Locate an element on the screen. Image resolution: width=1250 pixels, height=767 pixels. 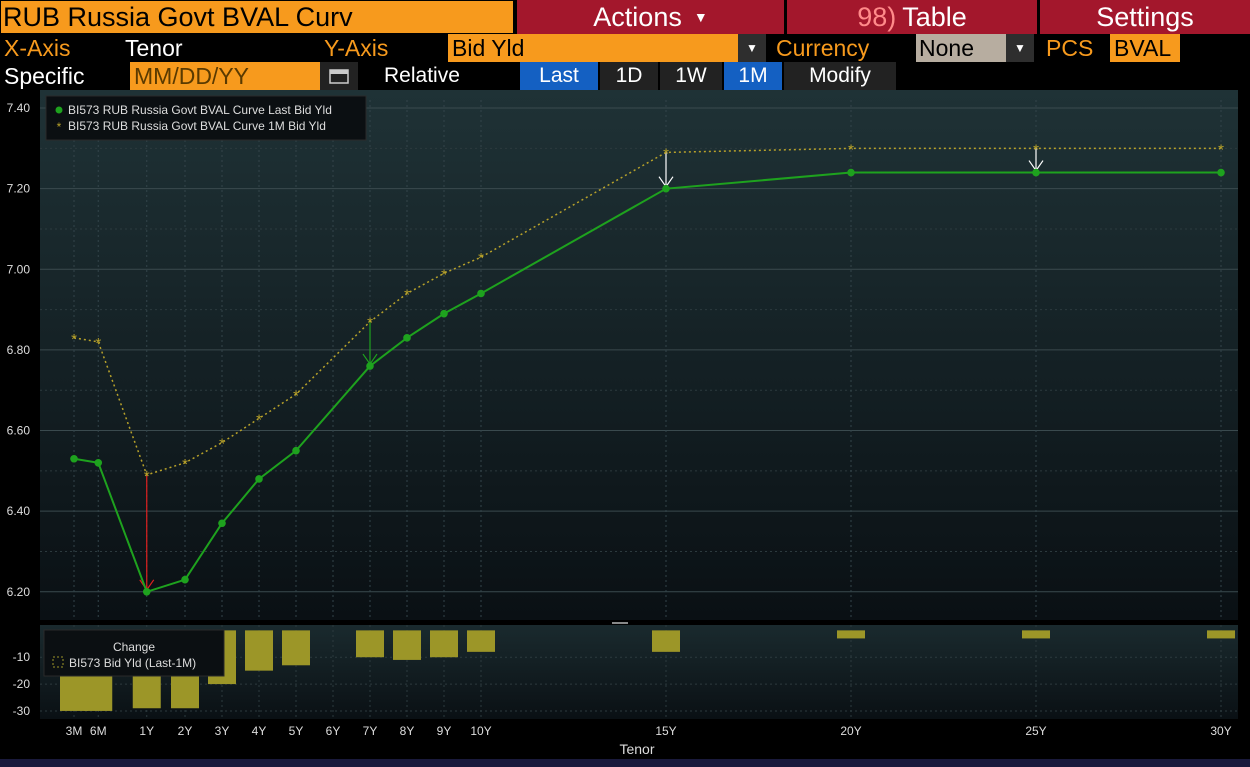
chevron-down-icon: ▼ is located at coordinates (700, 17).